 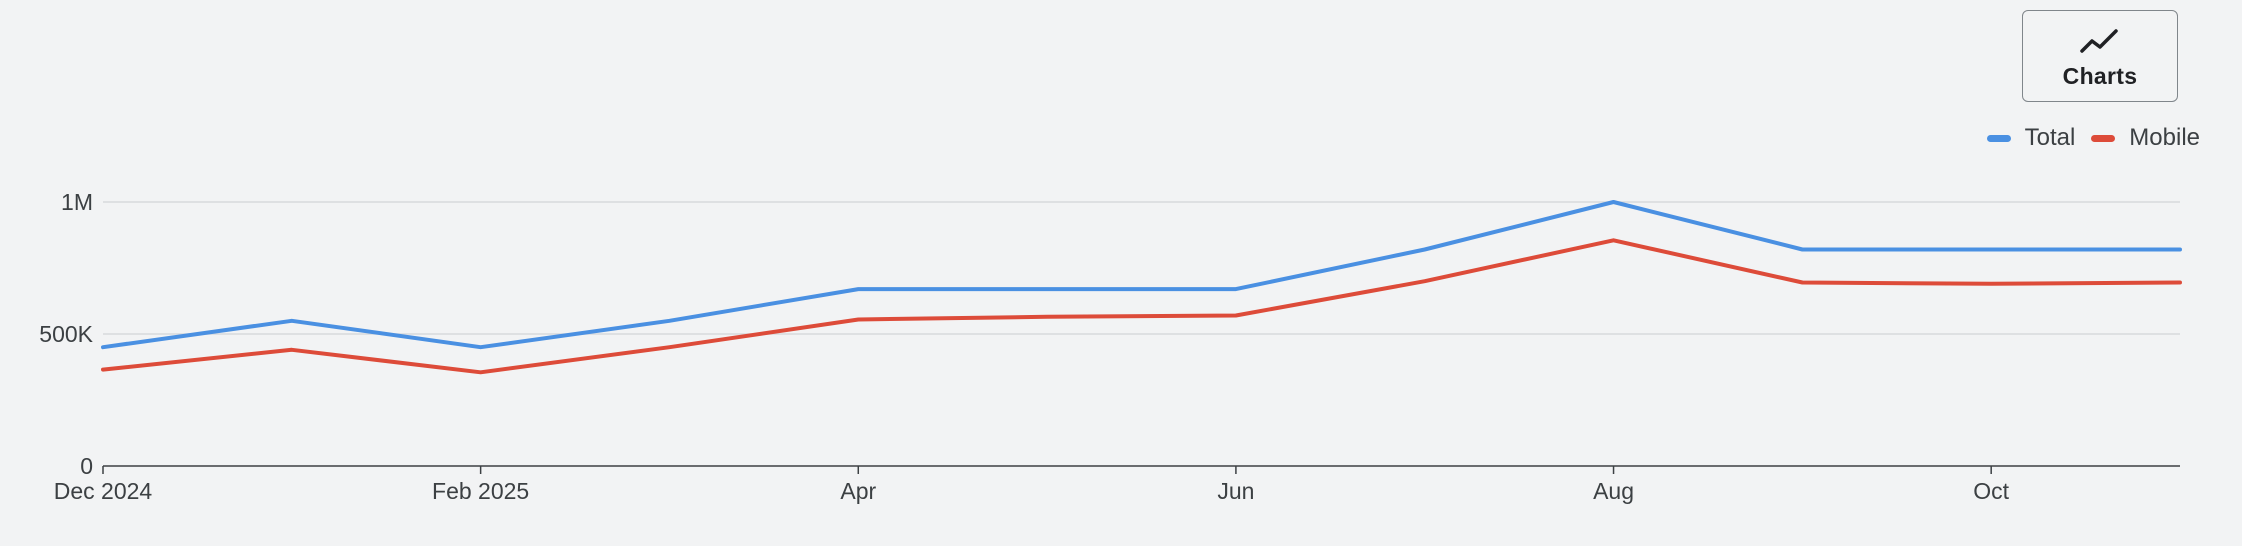 I want to click on legend-label-total: Total, so click(x=2050, y=137).